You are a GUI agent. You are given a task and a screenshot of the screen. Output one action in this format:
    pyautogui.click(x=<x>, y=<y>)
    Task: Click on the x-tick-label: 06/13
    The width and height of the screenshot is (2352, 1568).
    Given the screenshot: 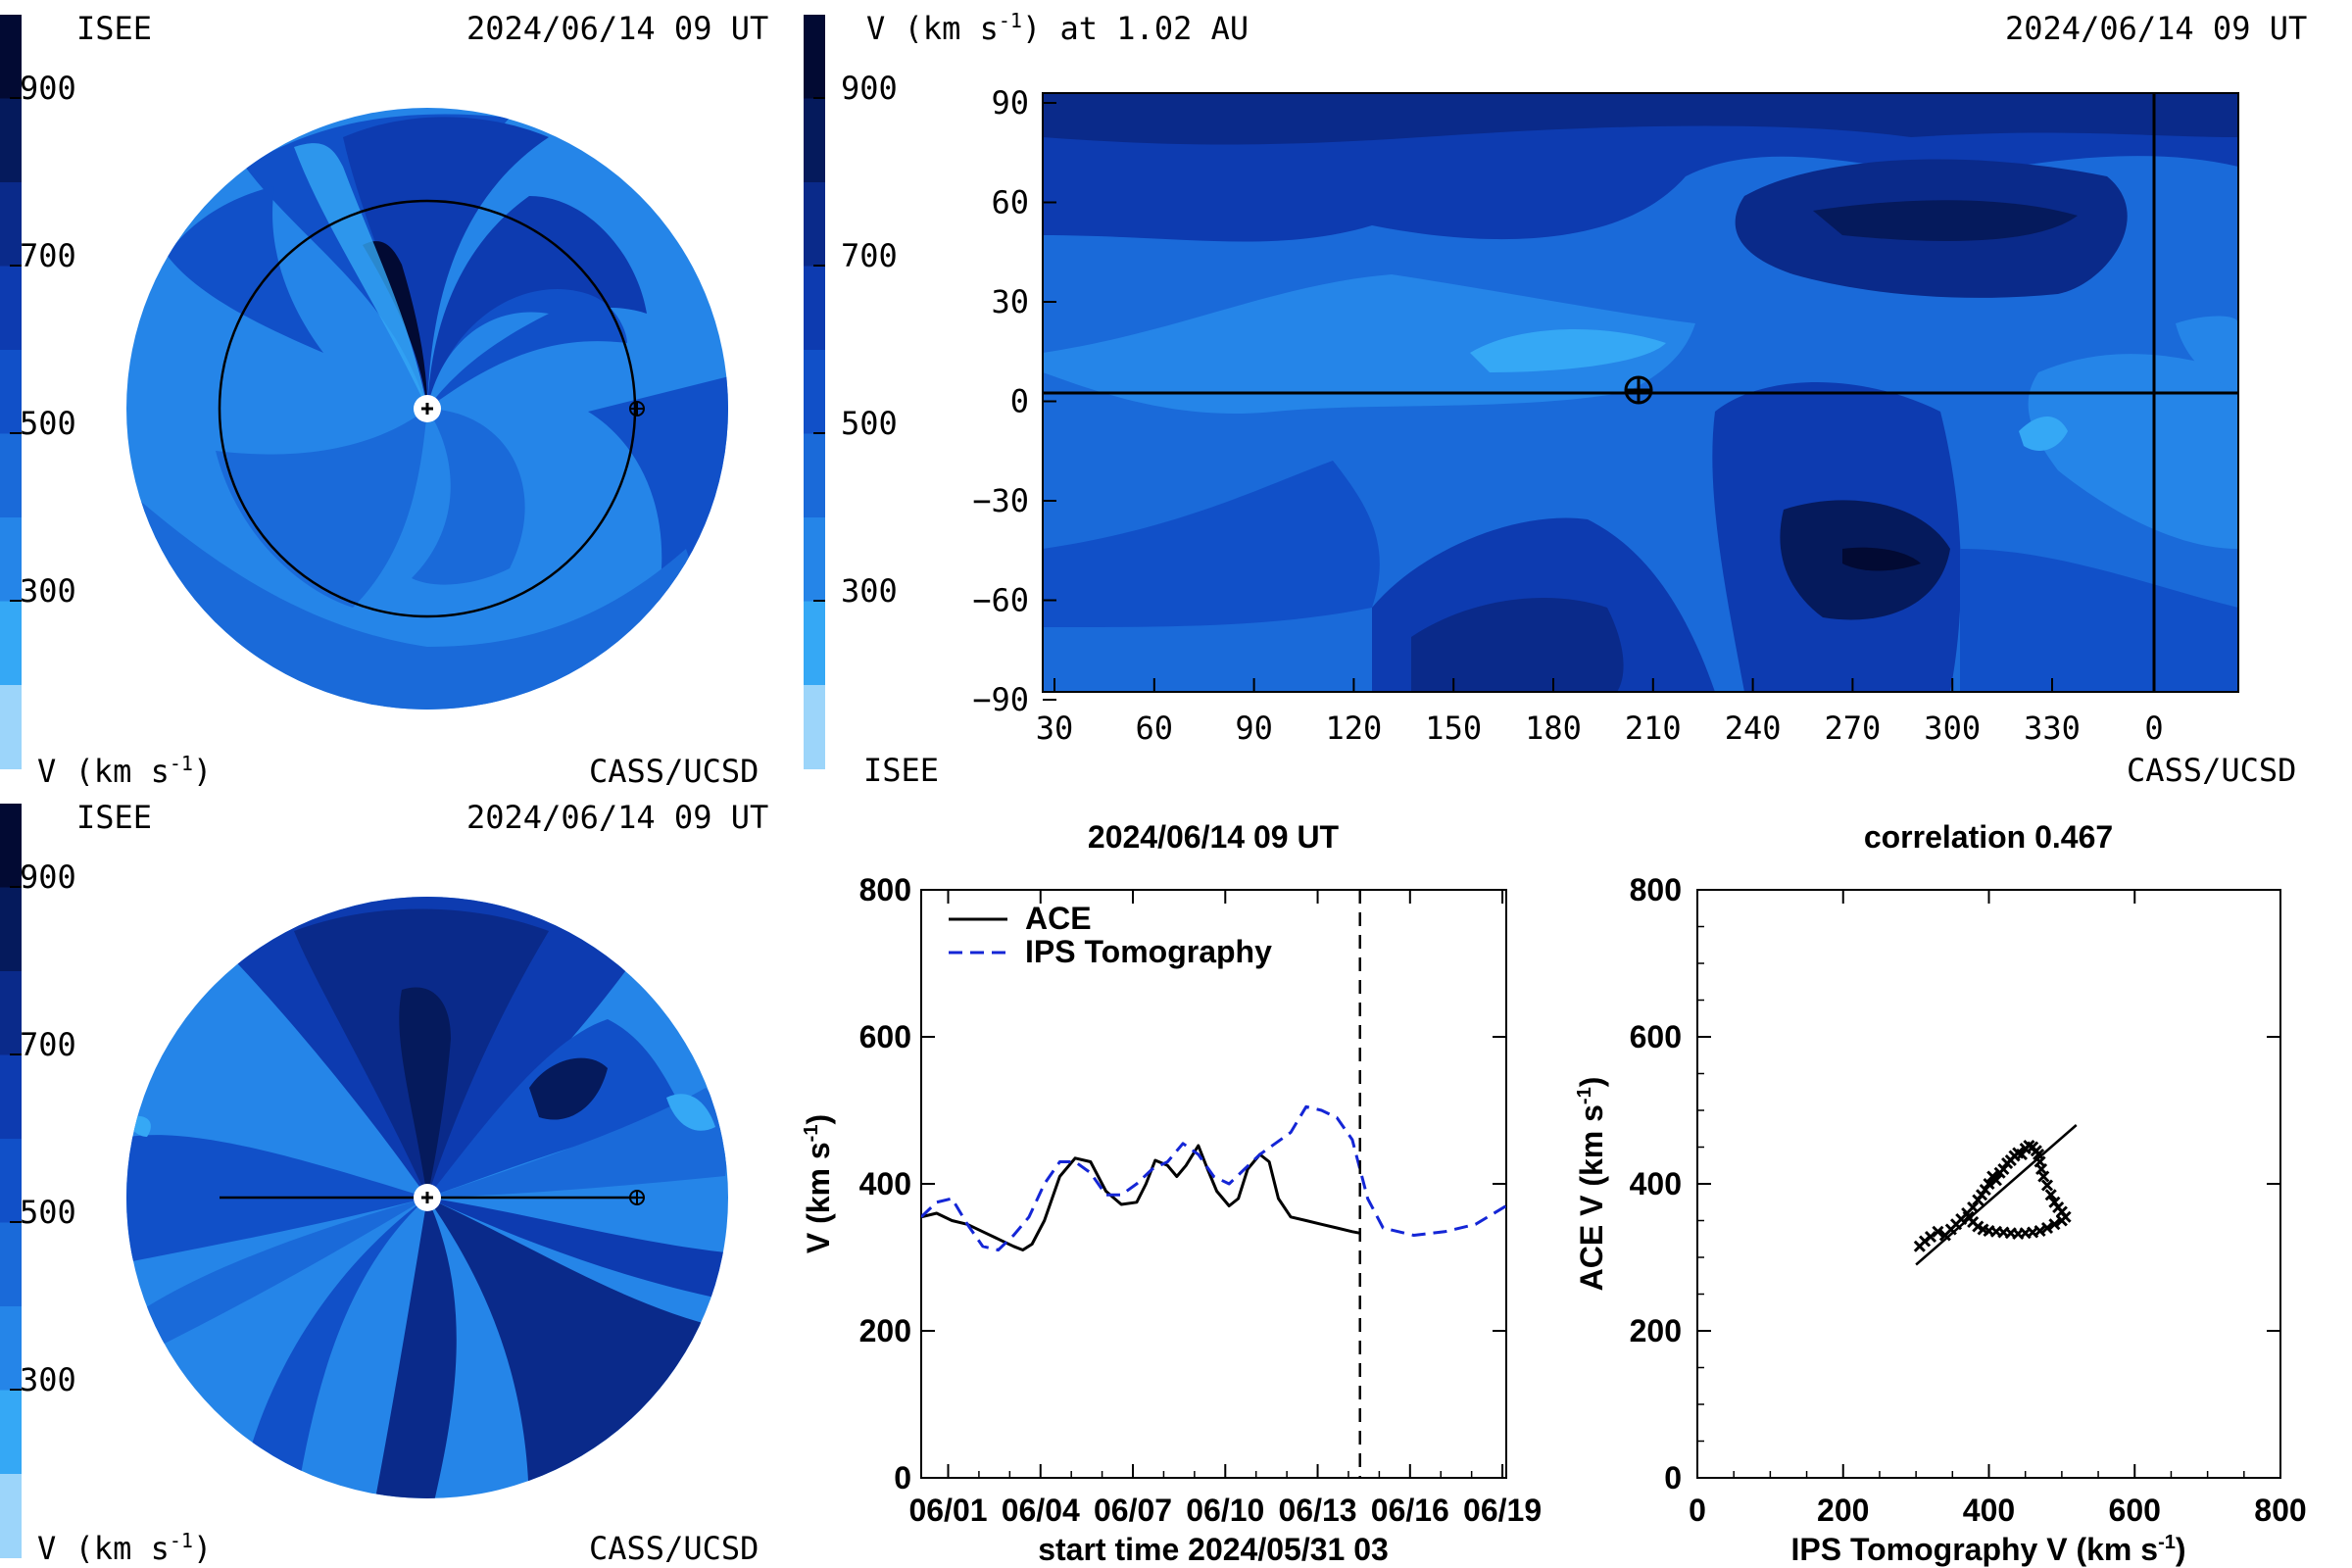 What is the action you would take?
    pyautogui.click(x=1318, y=1510)
    